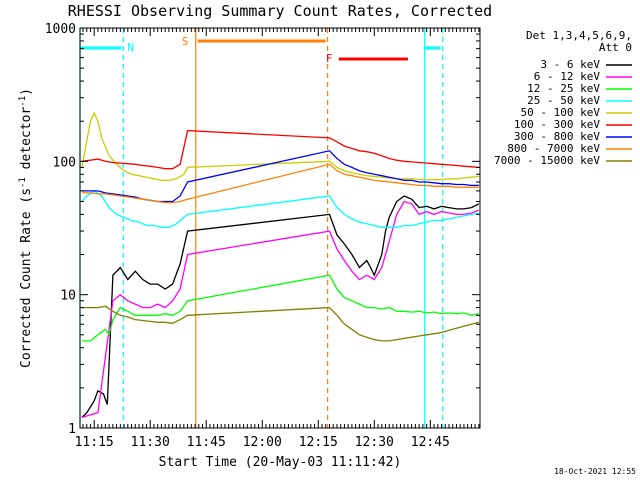 Image resolution: width=640 pixels, height=480 pixels. Describe the element at coordinates (570, 64) in the screenshot. I see `legend-label-0: 3 - 6 keV` at that location.